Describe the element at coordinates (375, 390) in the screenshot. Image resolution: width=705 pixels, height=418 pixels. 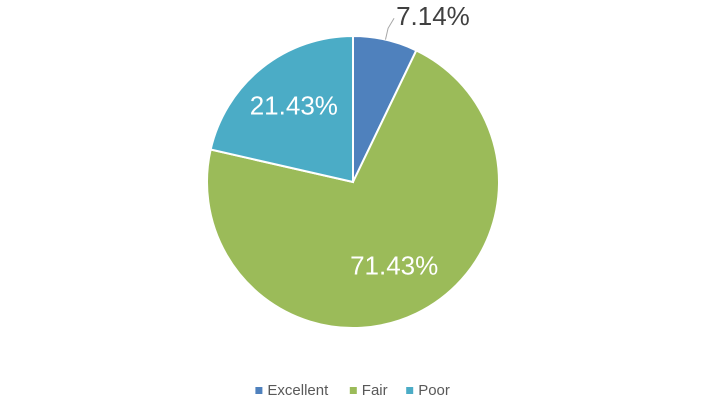
I see `legend-label: Fair` at that location.